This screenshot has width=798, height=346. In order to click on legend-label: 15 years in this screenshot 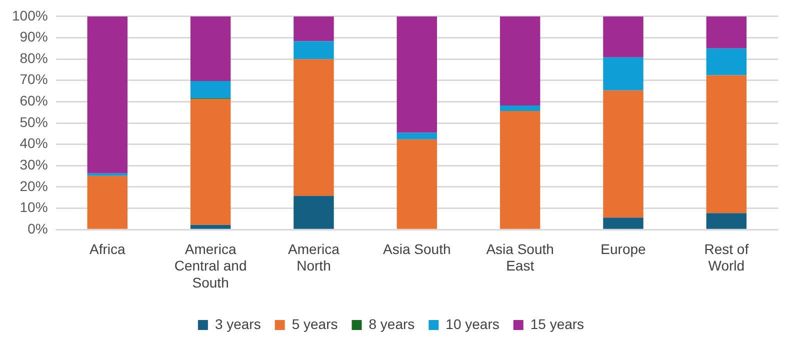, I will do `click(557, 324)`.